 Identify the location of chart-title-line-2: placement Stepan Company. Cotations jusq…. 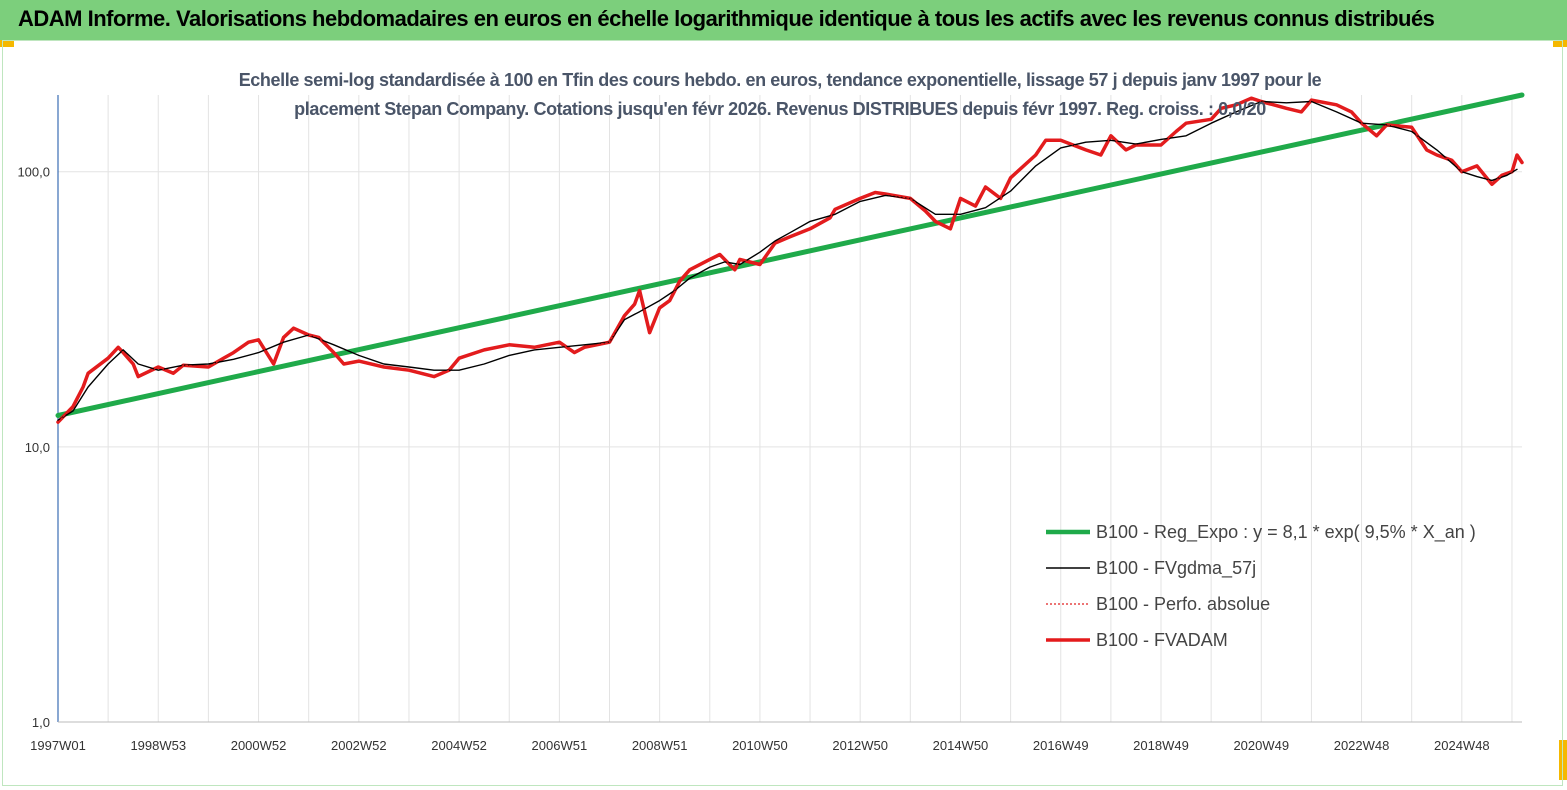
(780, 109).